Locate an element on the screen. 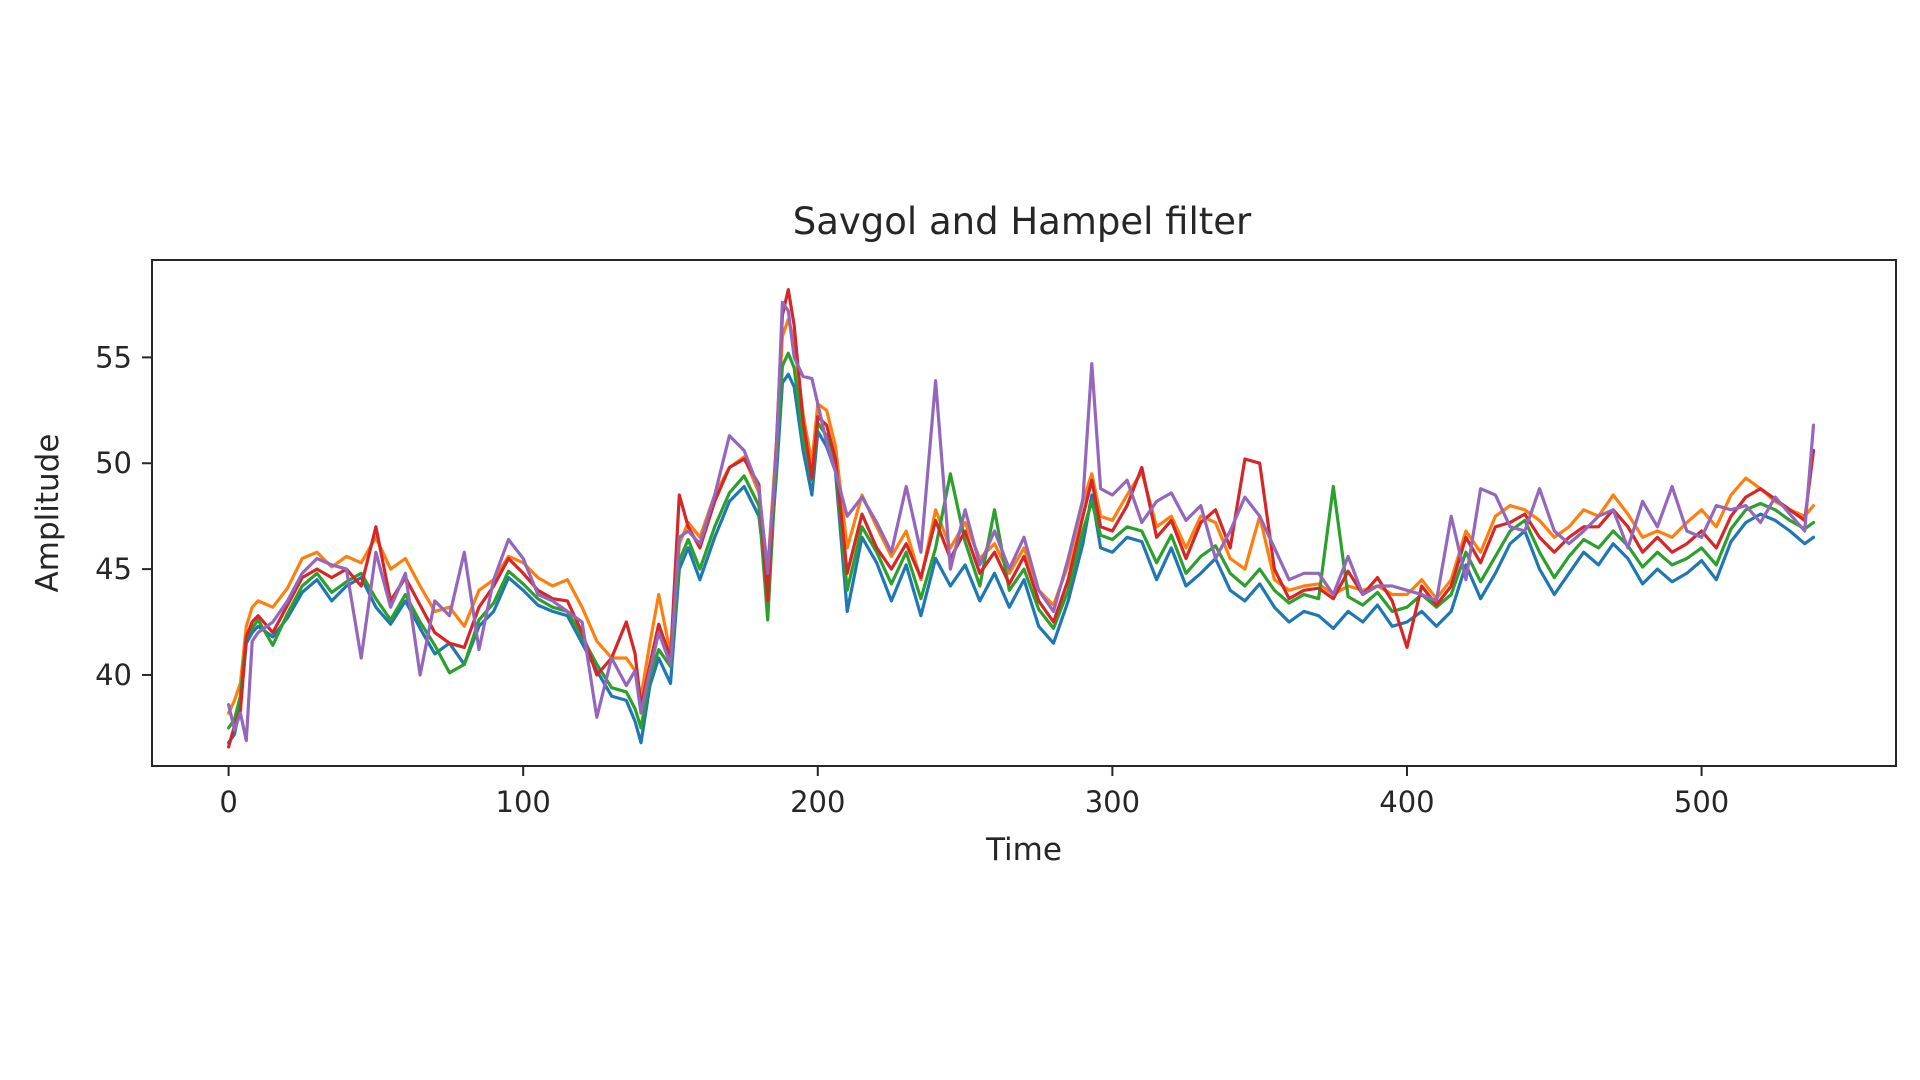  y-tick-label: 45 is located at coordinates (113, 569).